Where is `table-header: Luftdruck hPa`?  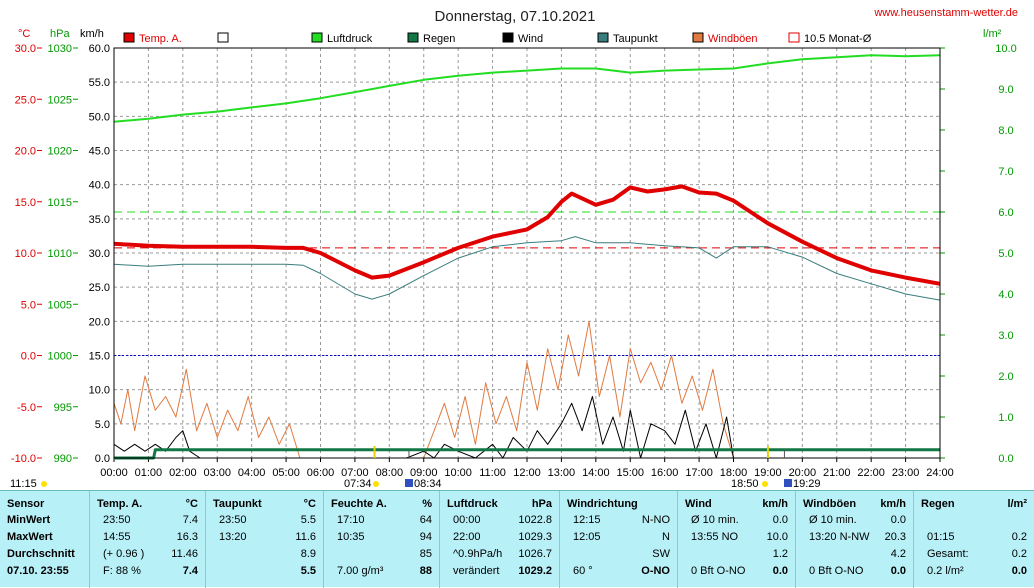
table-header: Luftdruck hPa is located at coordinates (499, 504).